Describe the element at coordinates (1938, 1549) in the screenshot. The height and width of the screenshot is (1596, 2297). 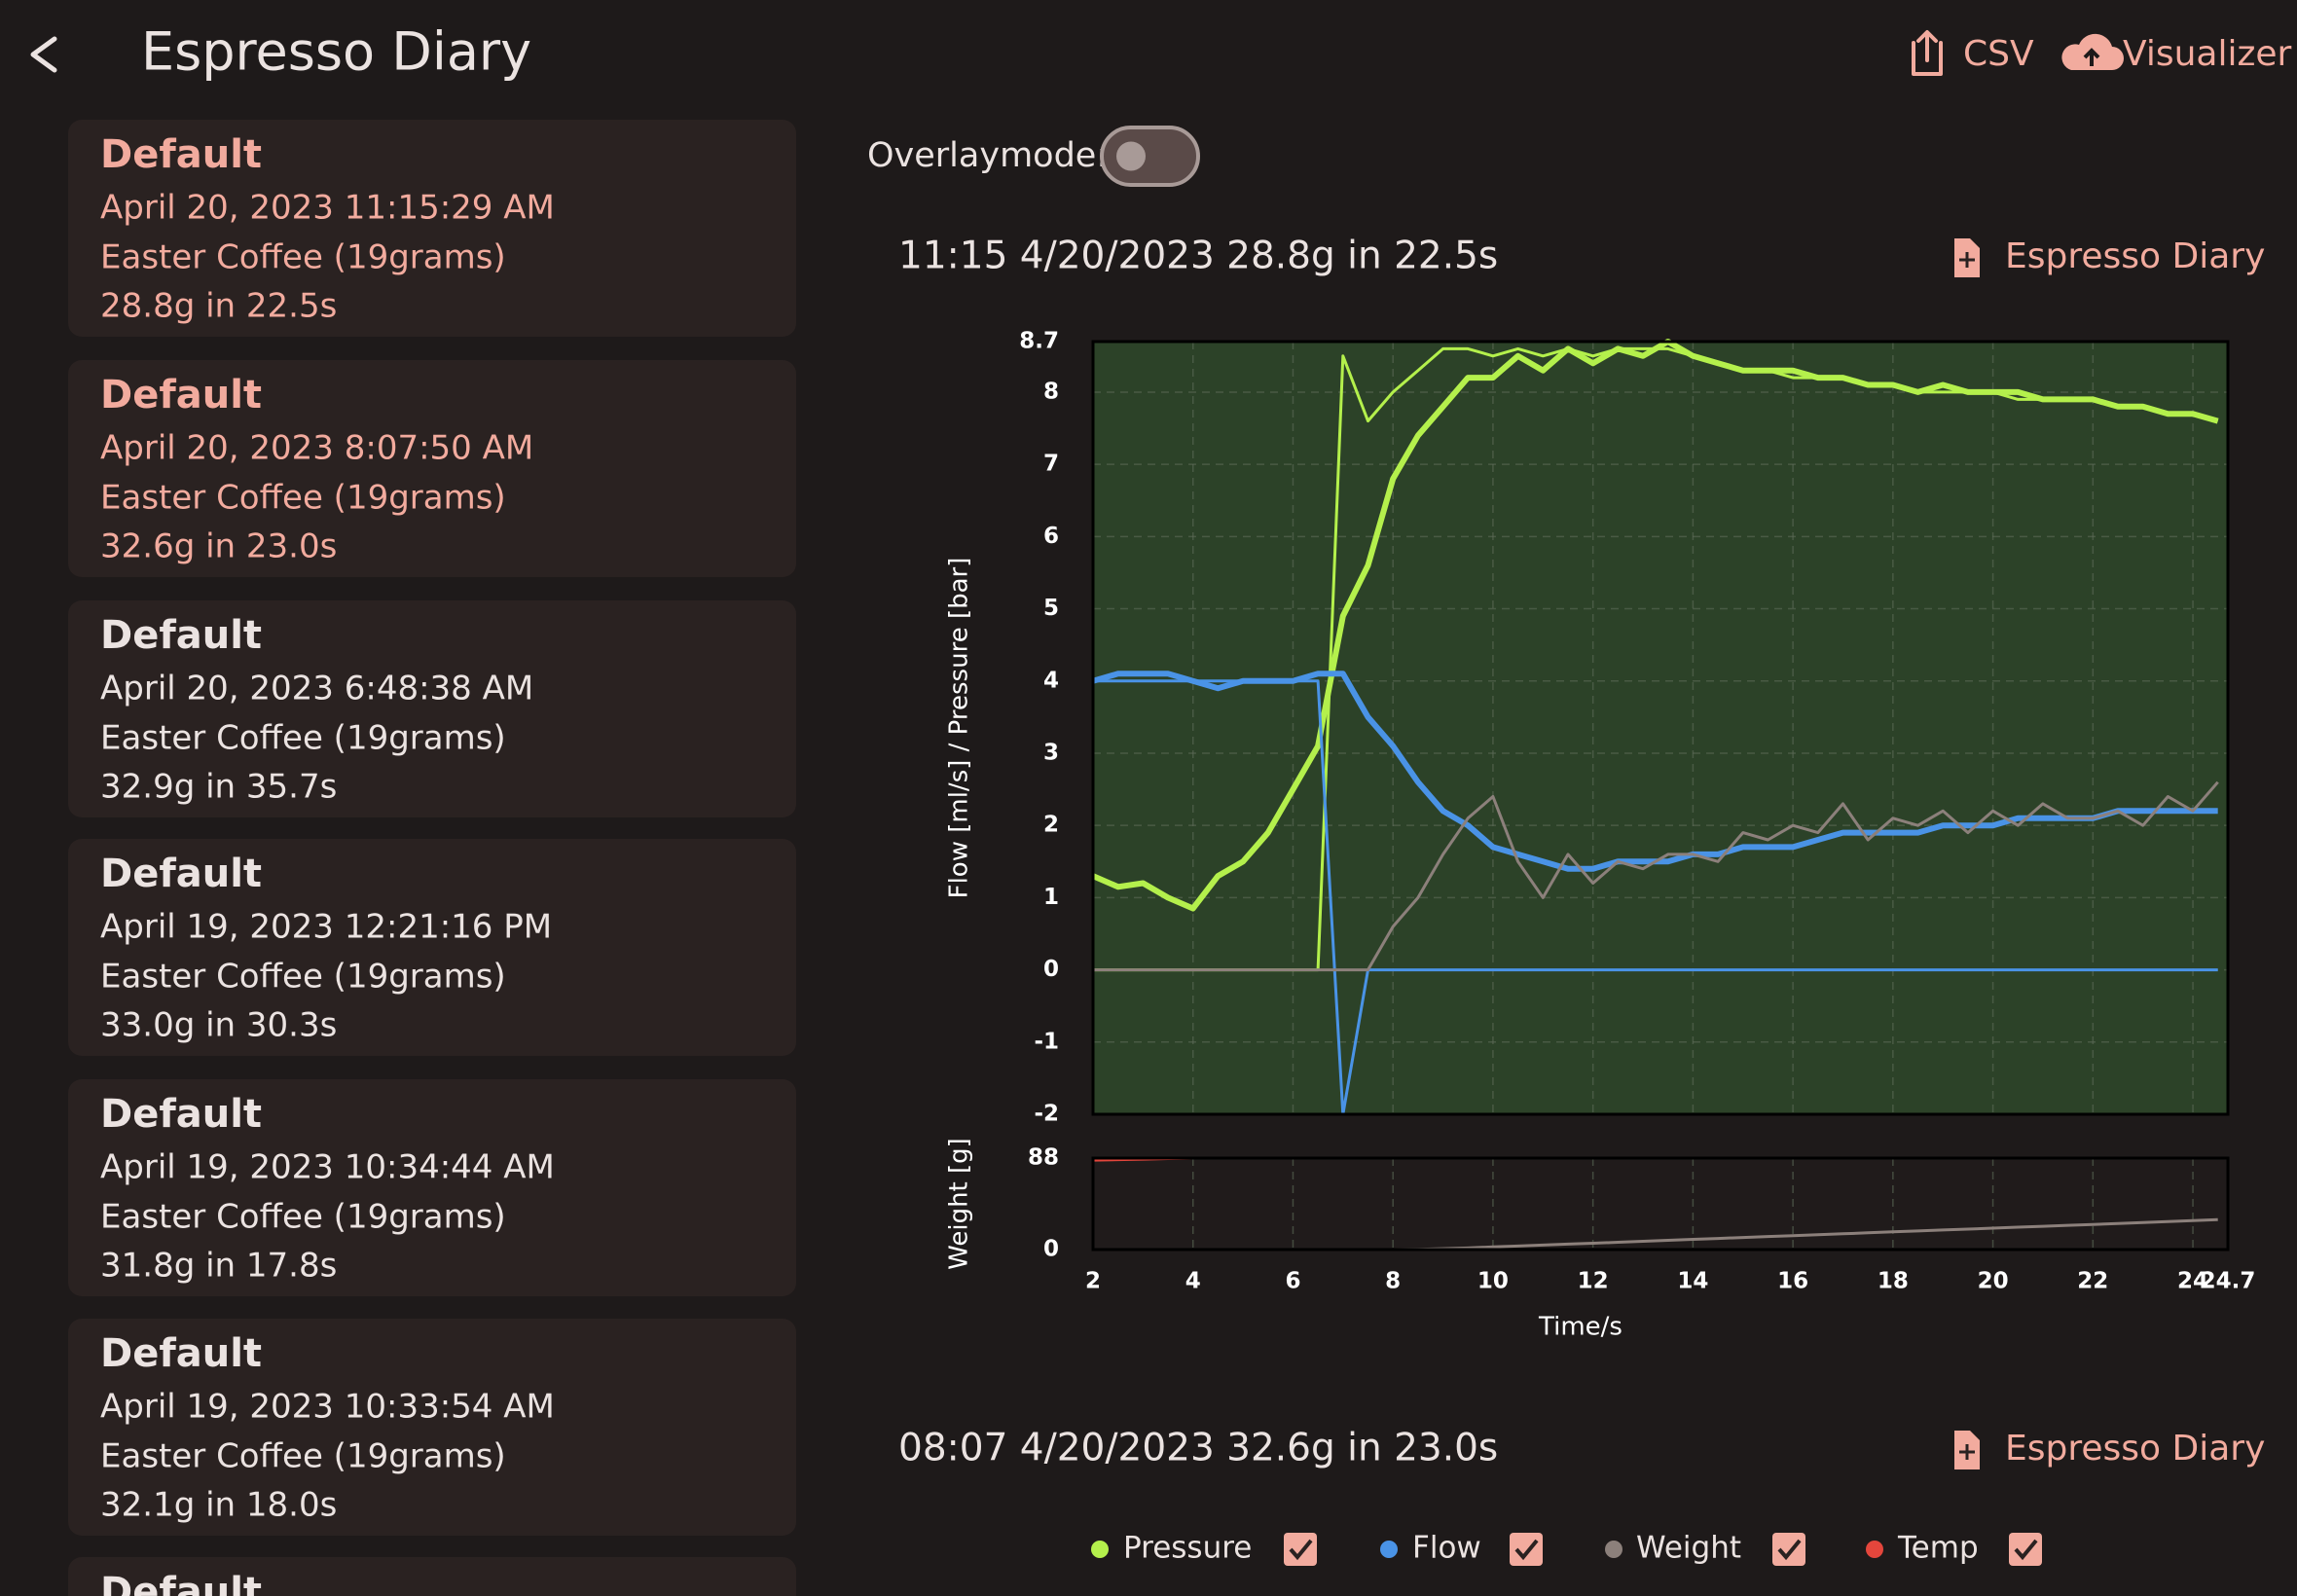
I see `legend-label: Temp` at that location.